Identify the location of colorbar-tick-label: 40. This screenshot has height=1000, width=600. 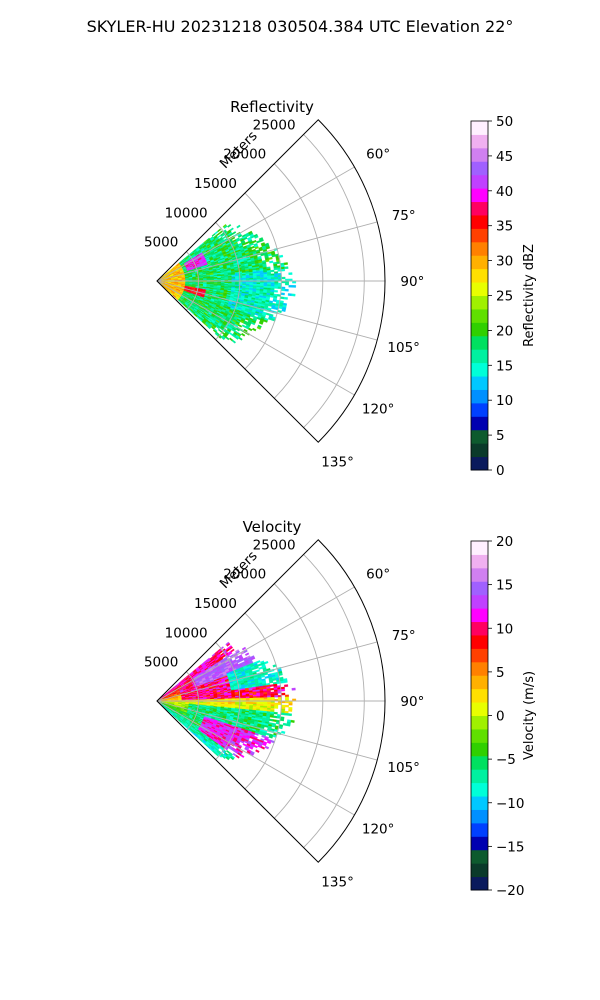
(504, 192).